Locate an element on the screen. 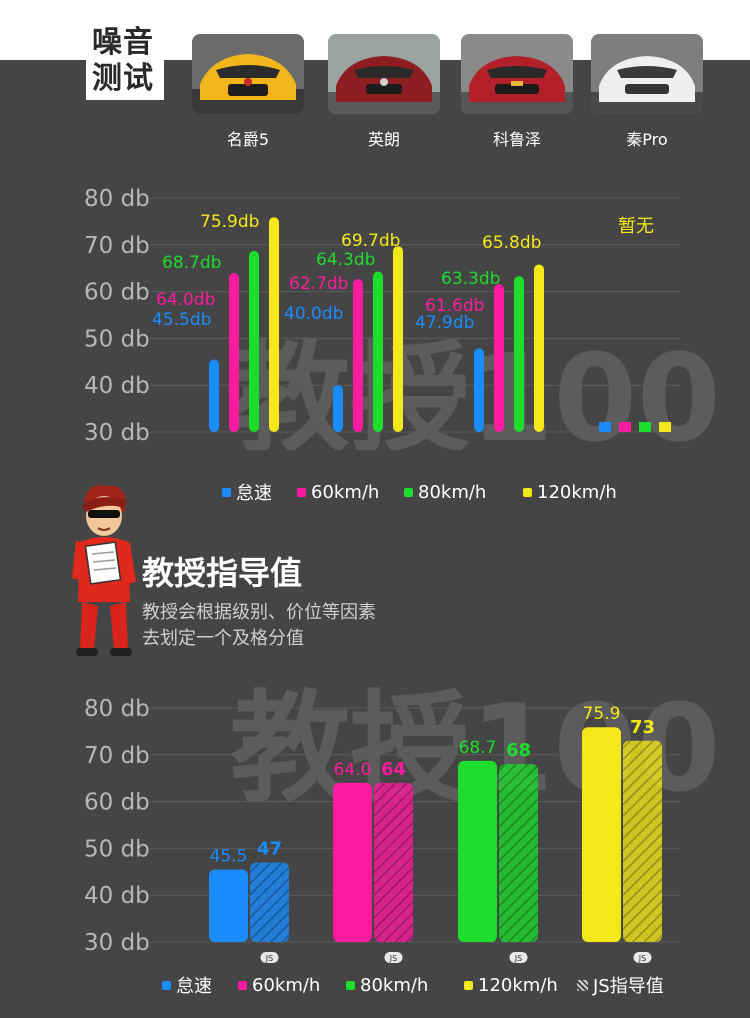 The image size is (750, 1018). legend-chart2: 怠速 60km/h 80km/h 120km/h JS指导值 is located at coordinates (375, 985).